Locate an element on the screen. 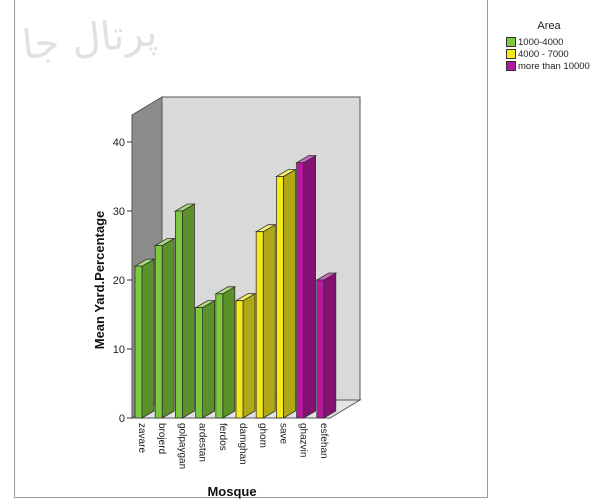 The image size is (602, 500). x-tick-label: ferdos is located at coordinates (222, 437).